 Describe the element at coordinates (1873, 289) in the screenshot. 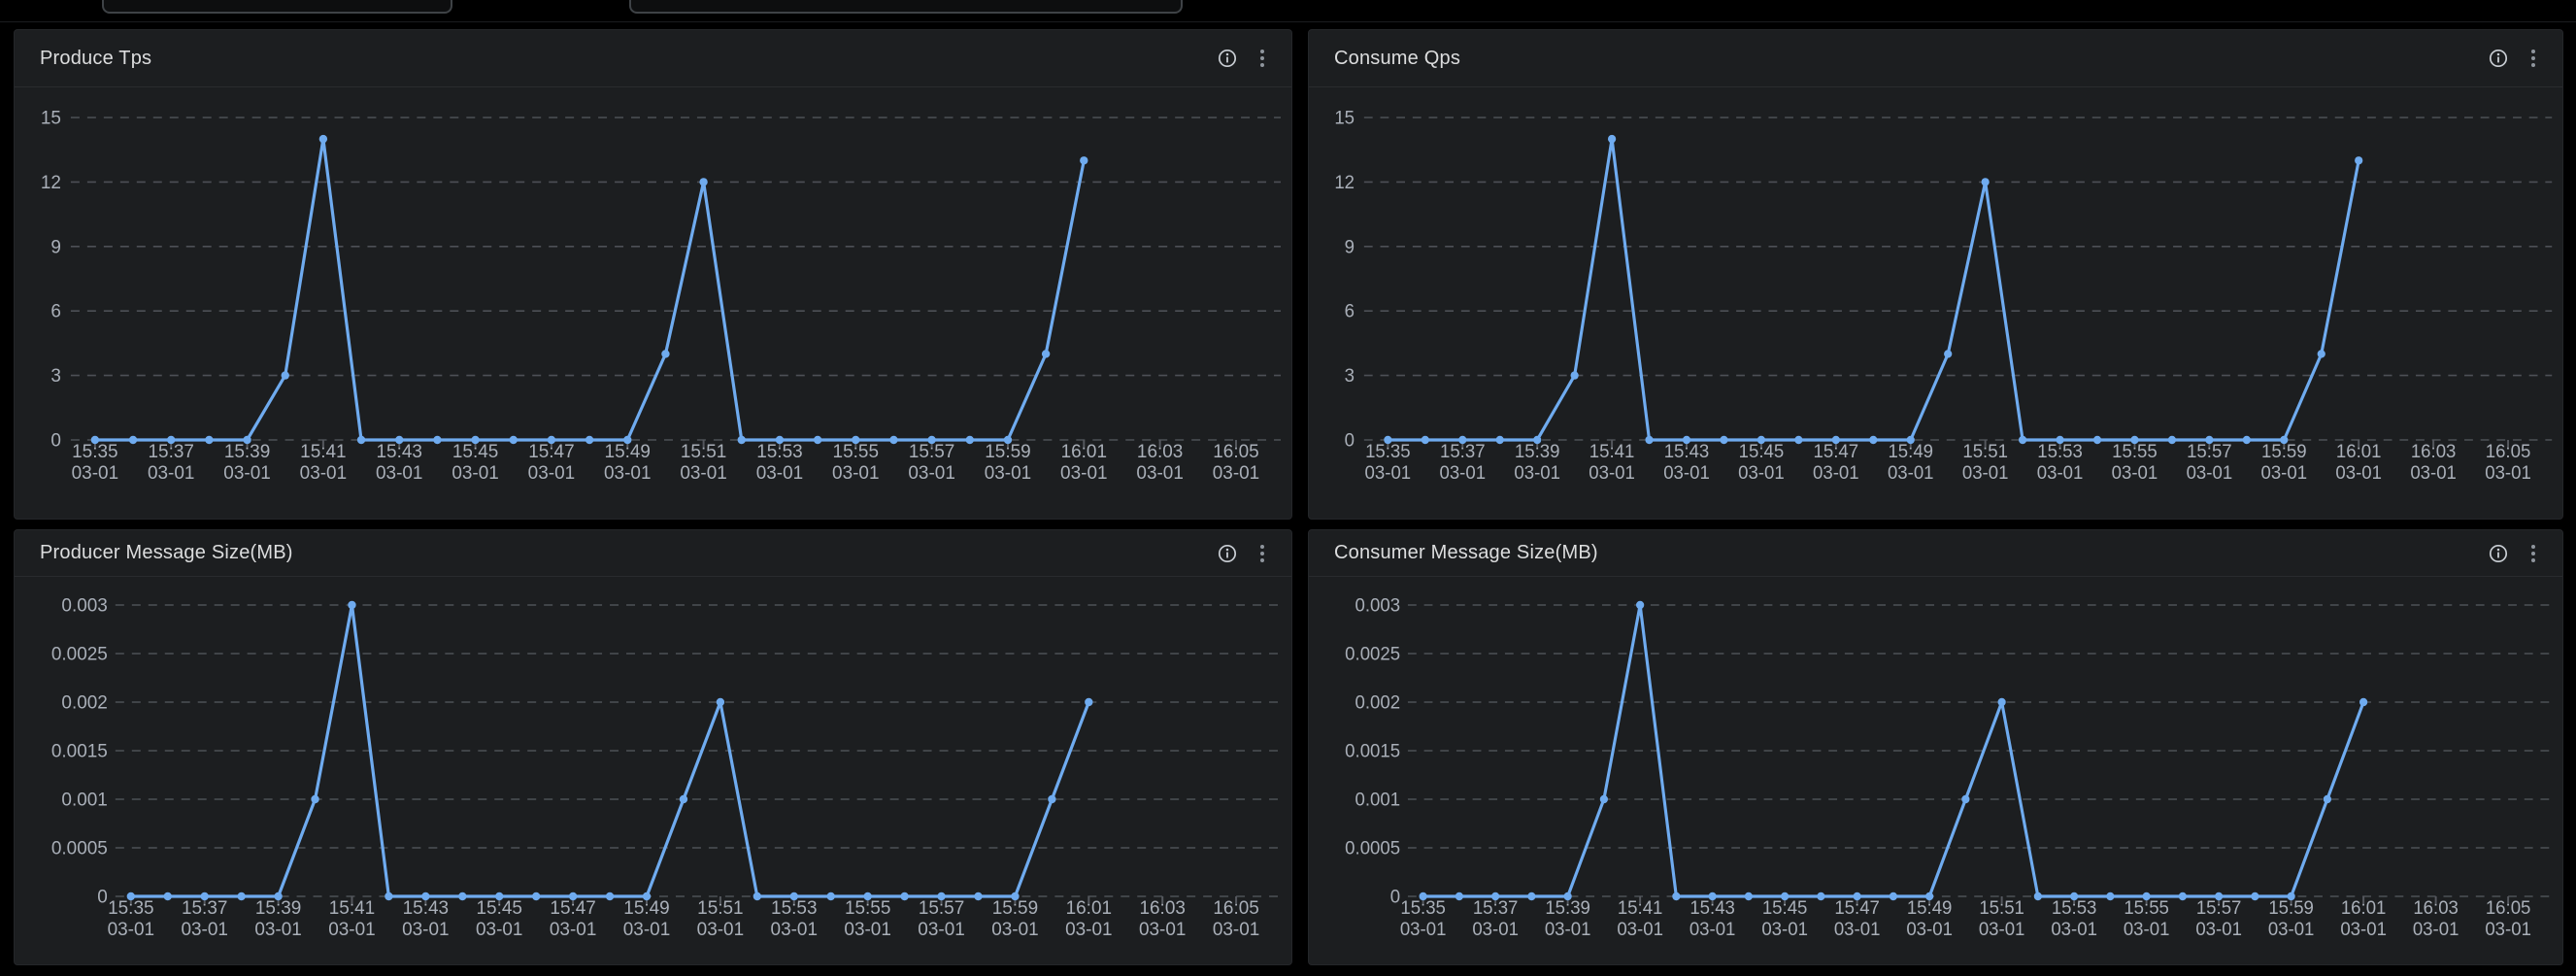

I see `series-line` at that location.